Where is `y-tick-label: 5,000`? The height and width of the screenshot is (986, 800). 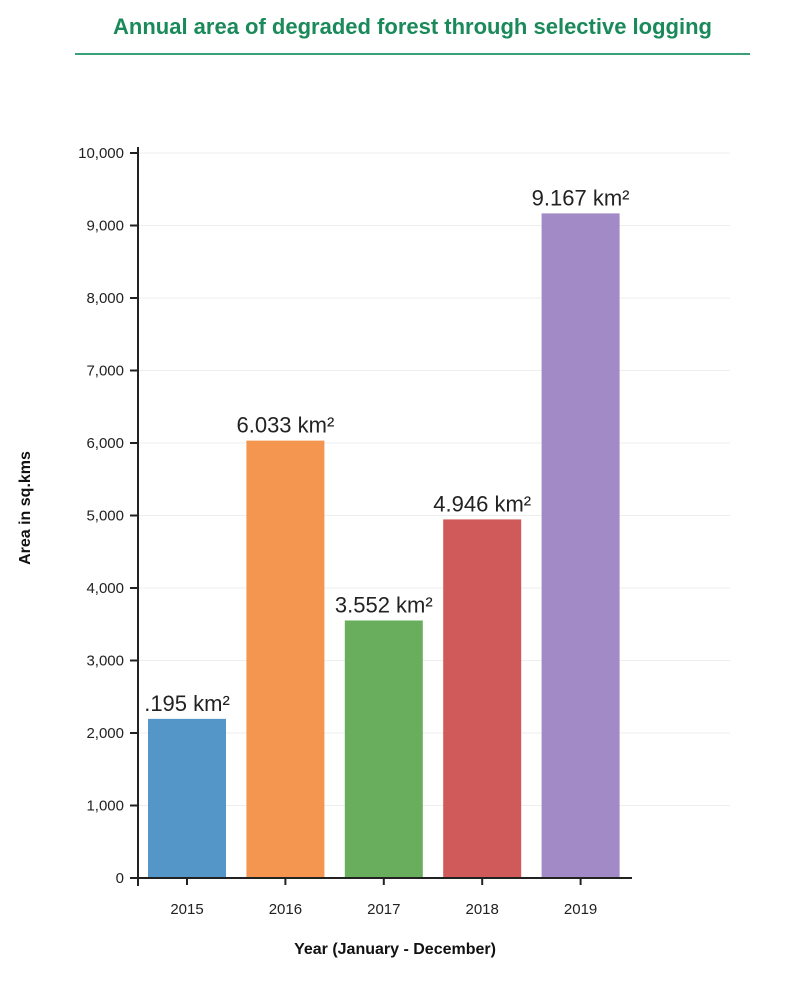
y-tick-label: 5,000 is located at coordinates (105, 516).